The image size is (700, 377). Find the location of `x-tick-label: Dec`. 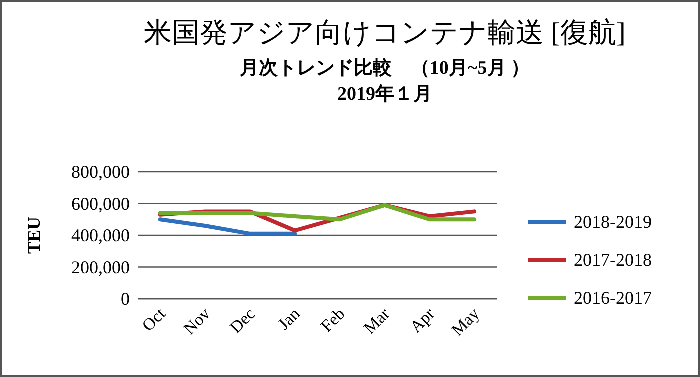

x-tick-label: Dec is located at coordinates (243, 321).